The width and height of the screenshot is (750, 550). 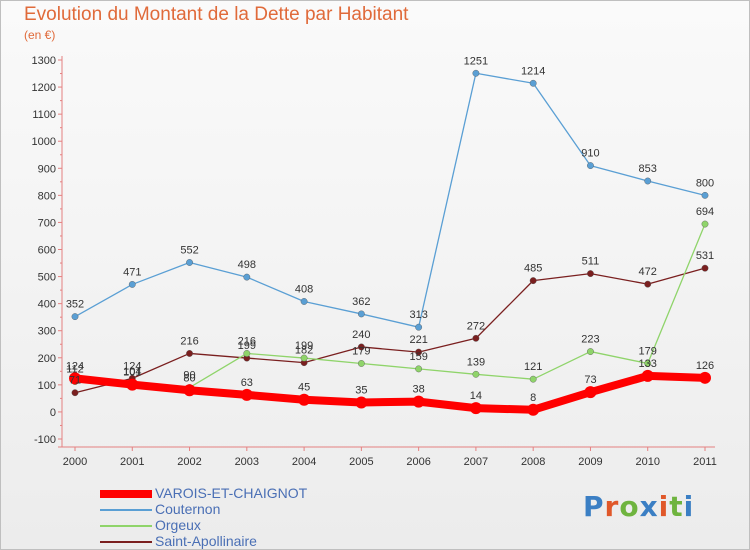 I want to click on data-label: 1214, so click(x=533, y=71).